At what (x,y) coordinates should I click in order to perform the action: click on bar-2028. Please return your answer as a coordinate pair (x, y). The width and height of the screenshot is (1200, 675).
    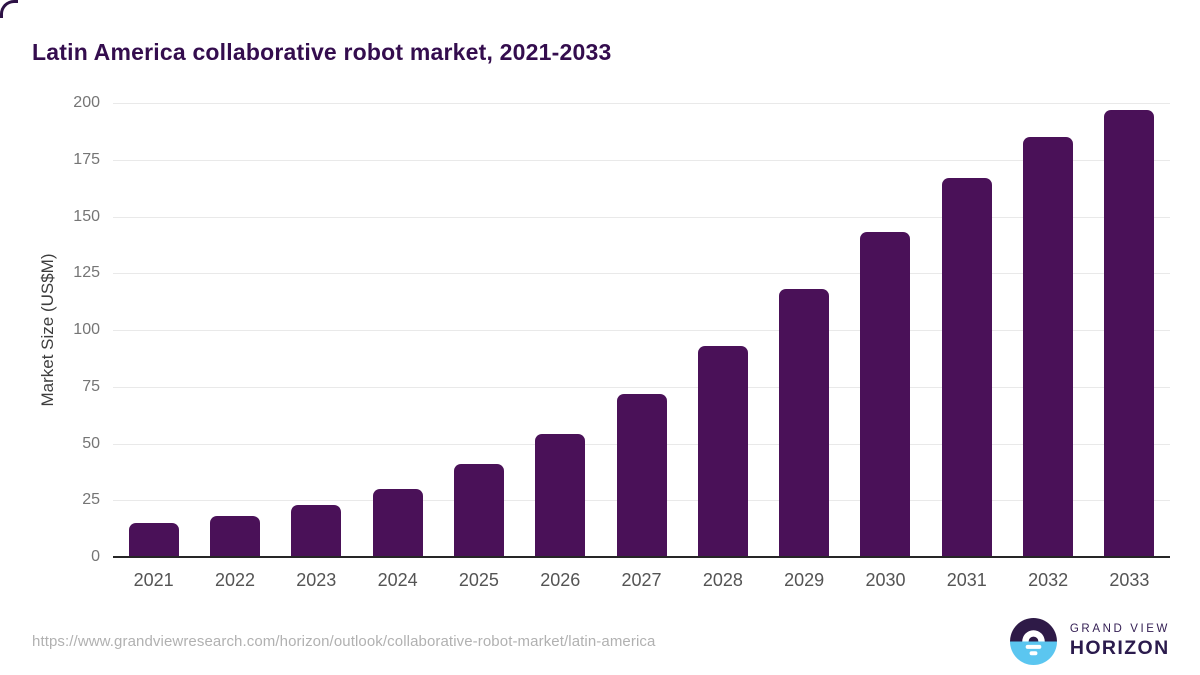
    Looking at the image, I should click on (722, 451).